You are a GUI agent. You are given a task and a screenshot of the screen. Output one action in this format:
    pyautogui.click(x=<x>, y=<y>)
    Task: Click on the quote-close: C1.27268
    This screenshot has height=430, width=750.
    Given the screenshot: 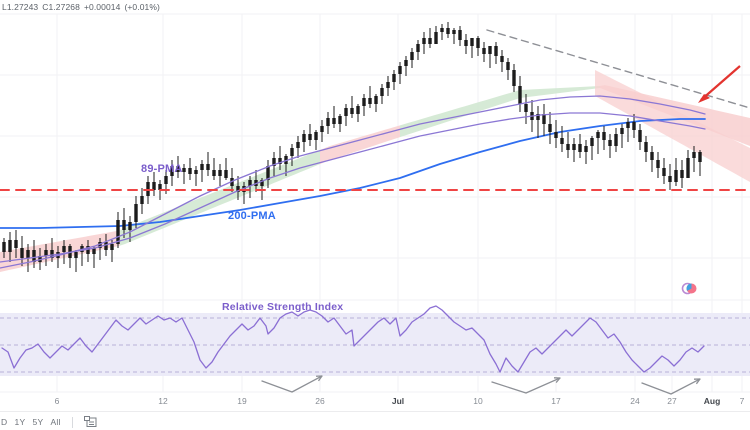 What is the action you would take?
    pyautogui.click(x=61, y=7)
    